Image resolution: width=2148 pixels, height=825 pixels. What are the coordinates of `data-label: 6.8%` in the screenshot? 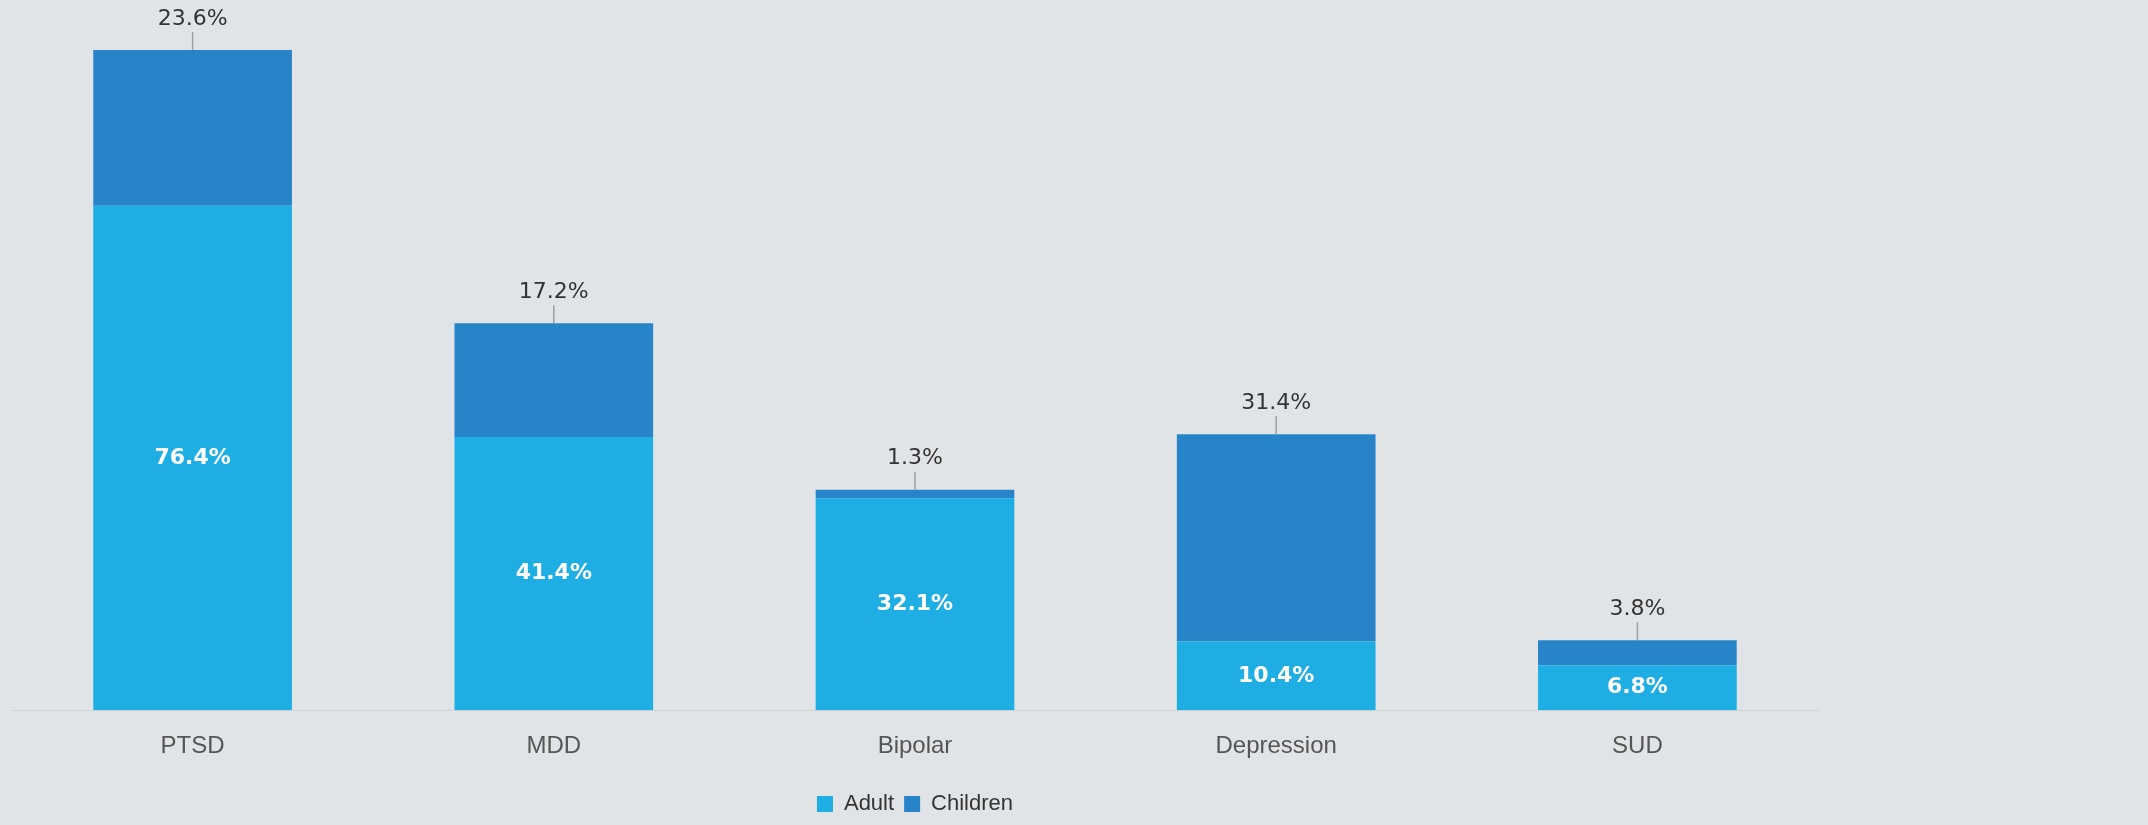 It's located at (1637, 686).